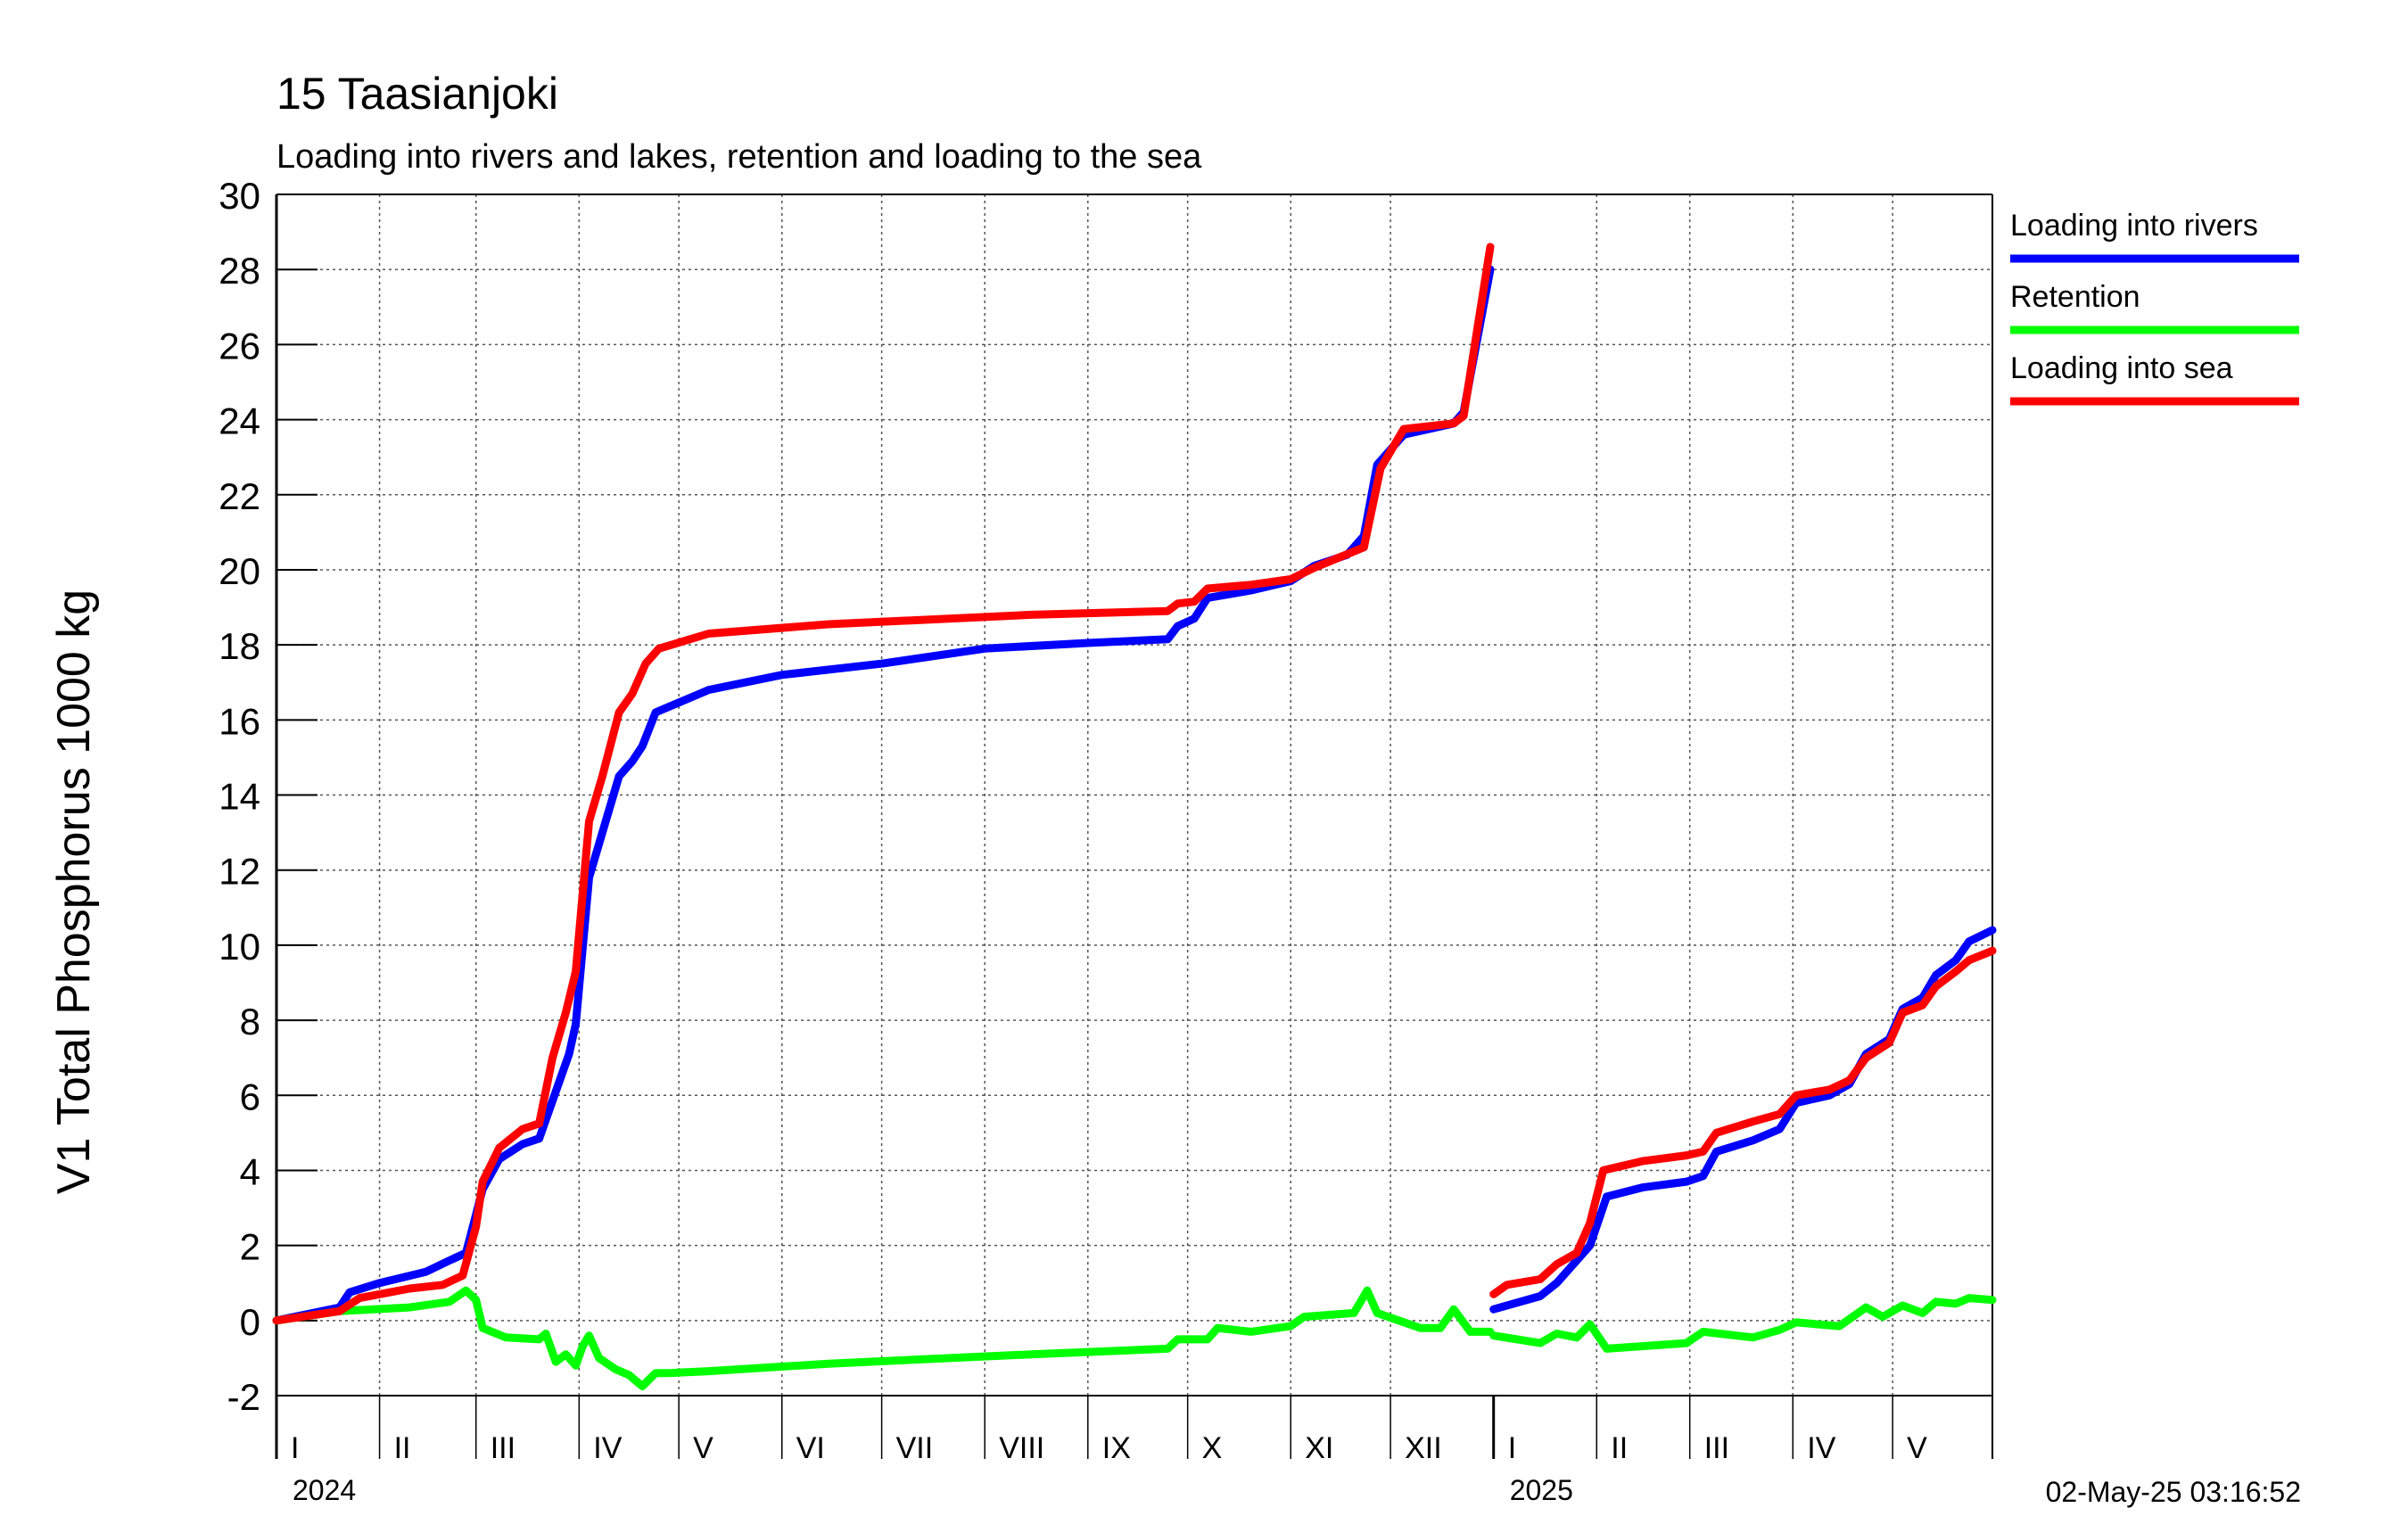 The image size is (2408, 1516). What do you see at coordinates (2075, 297) in the screenshot?
I see `legend-label: Retention` at bounding box center [2075, 297].